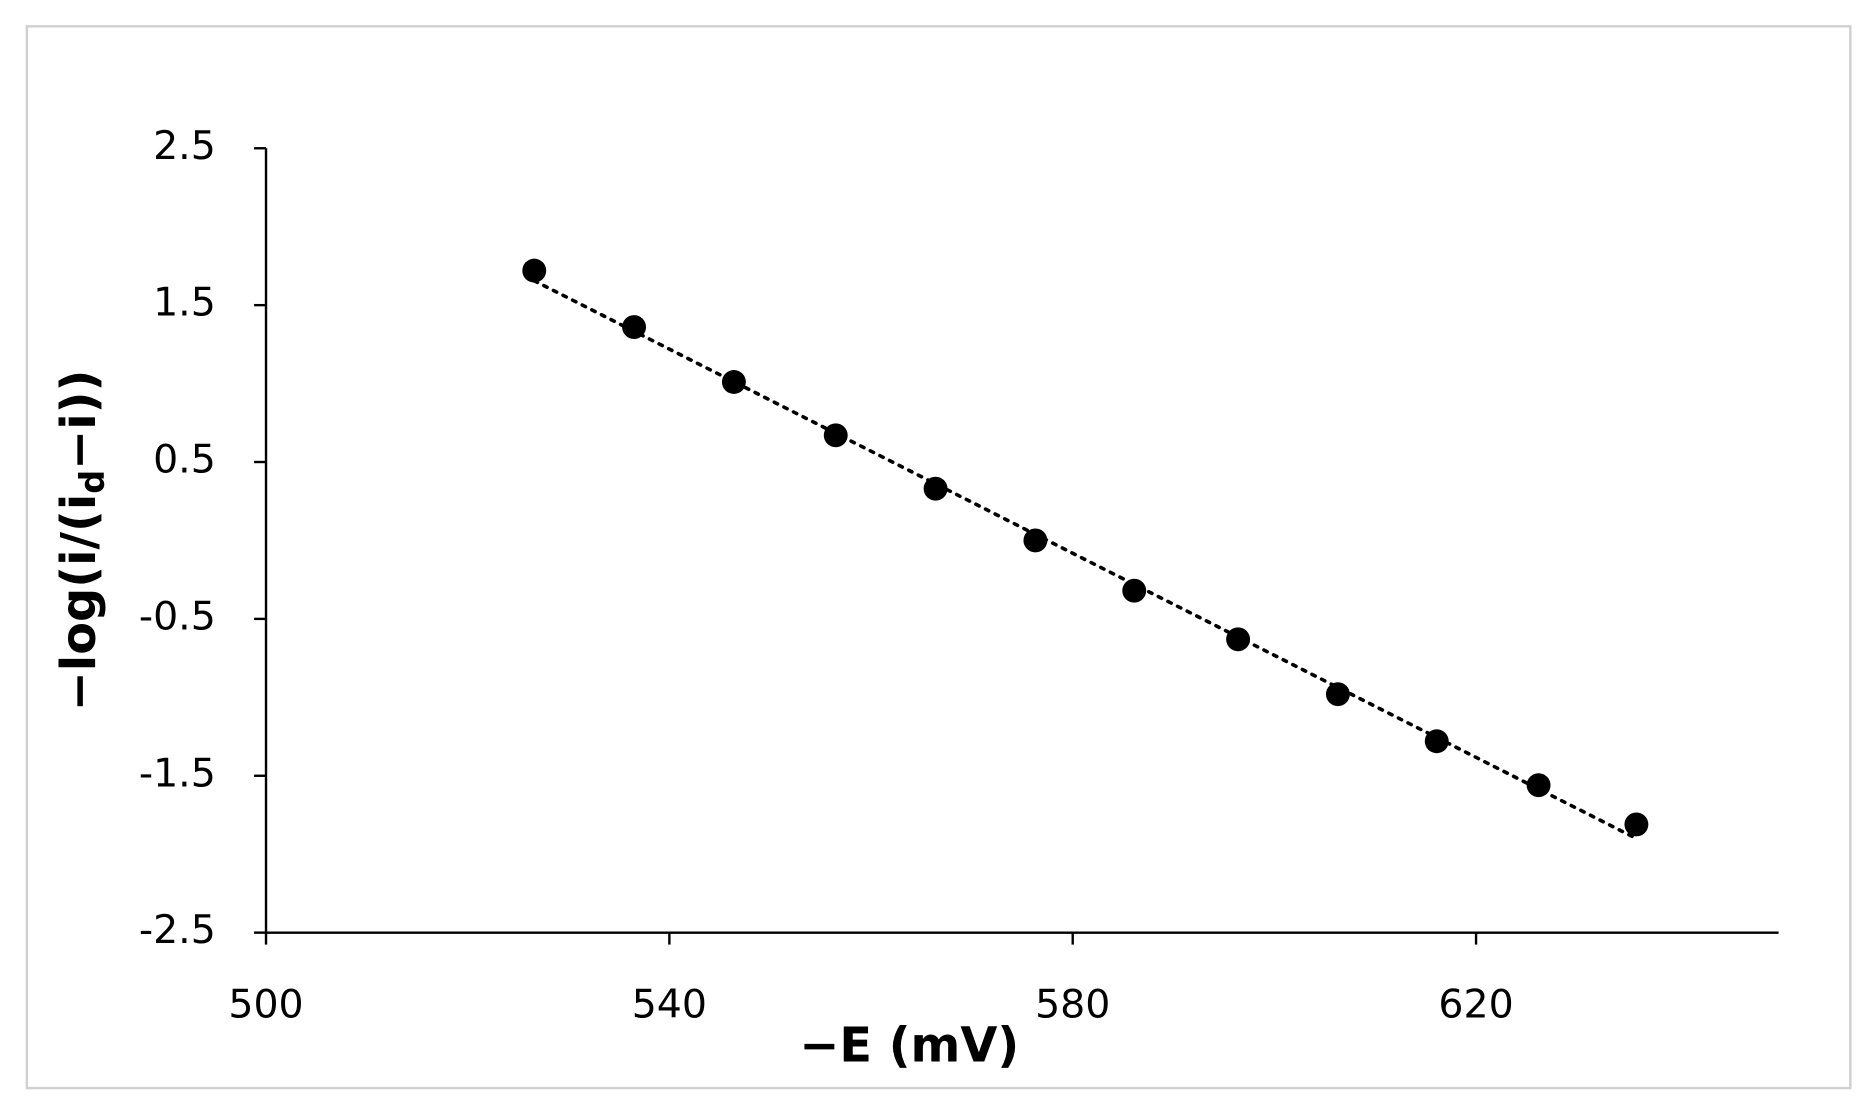 Image resolution: width=1876 pixels, height=1112 pixels. What do you see at coordinates (79, 602) in the screenshot?
I see `y-label-part: −log(i/(i` at bounding box center [79, 602].